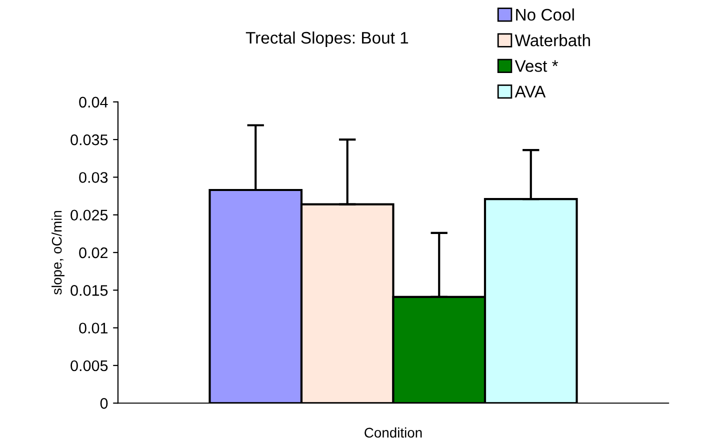 This screenshot has height=443, width=715. What do you see at coordinates (89, 366) in the screenshot?
I see `y-tick-label: 0.005` at bounding box center [89, 366].